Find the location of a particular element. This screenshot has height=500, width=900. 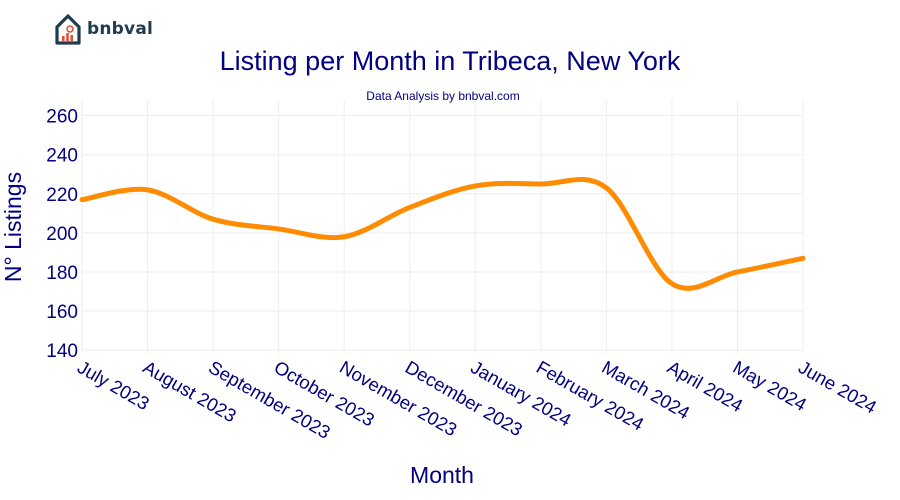

y-tick-label: 220 is located at coordinates (62, 195).